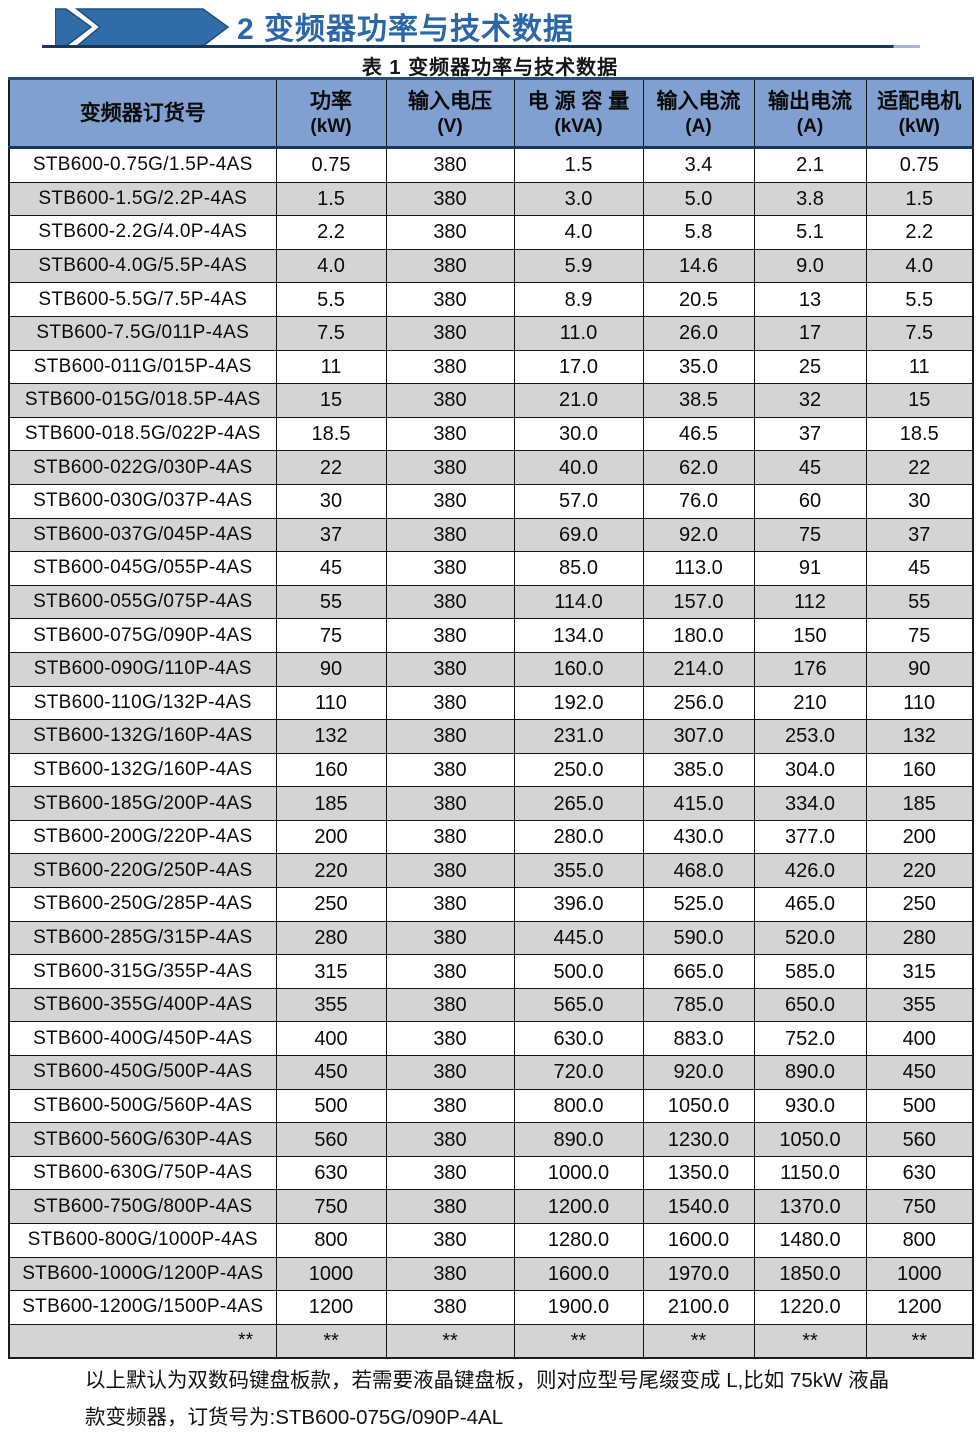  Describe the element at coordinates (142, 1206) in the screenshot. I see `model-cell: STB600-750G/800P-4AS` at that location.